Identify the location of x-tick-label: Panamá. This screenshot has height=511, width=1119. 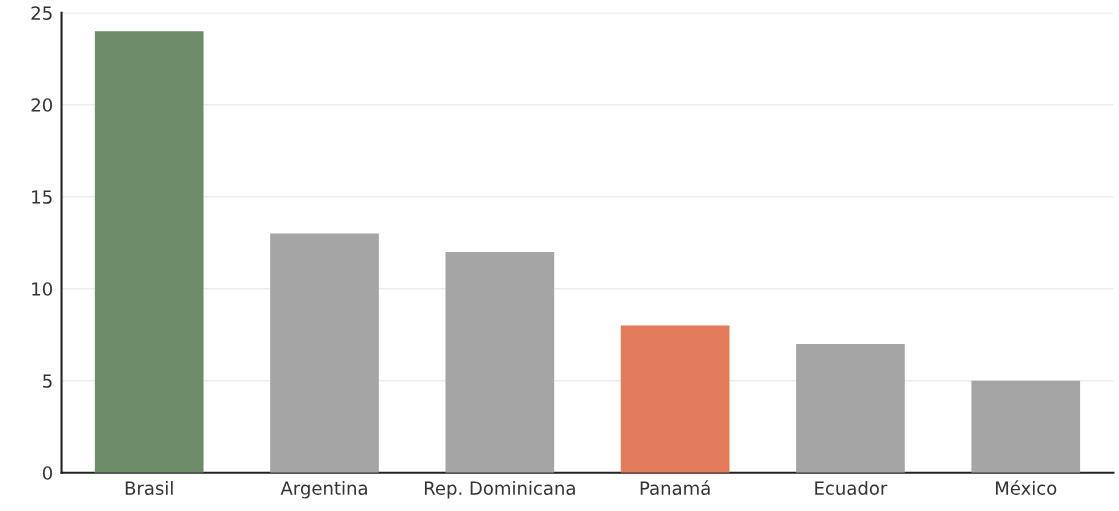
(675, 487).